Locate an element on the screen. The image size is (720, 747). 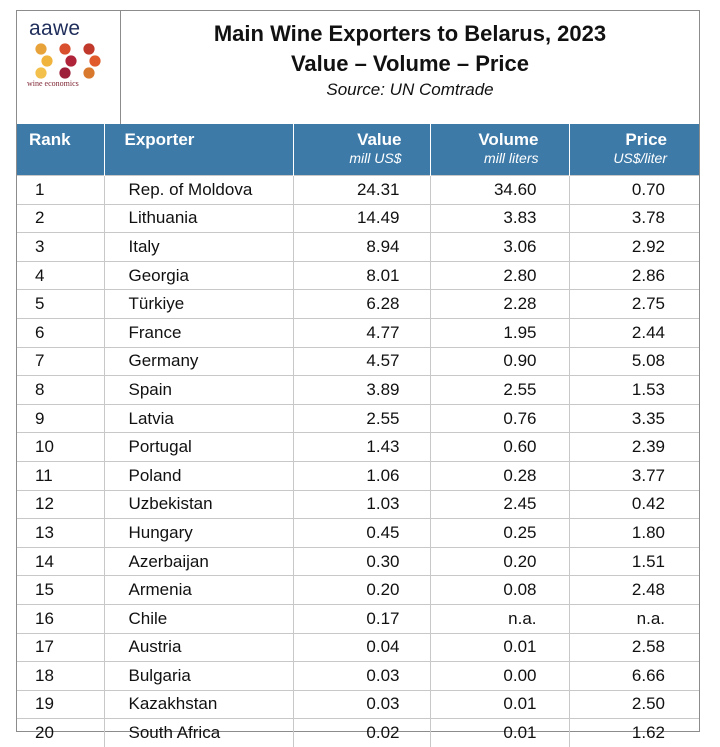
cell-exporter: Azerbaijan is located at coordinates (198, 561).